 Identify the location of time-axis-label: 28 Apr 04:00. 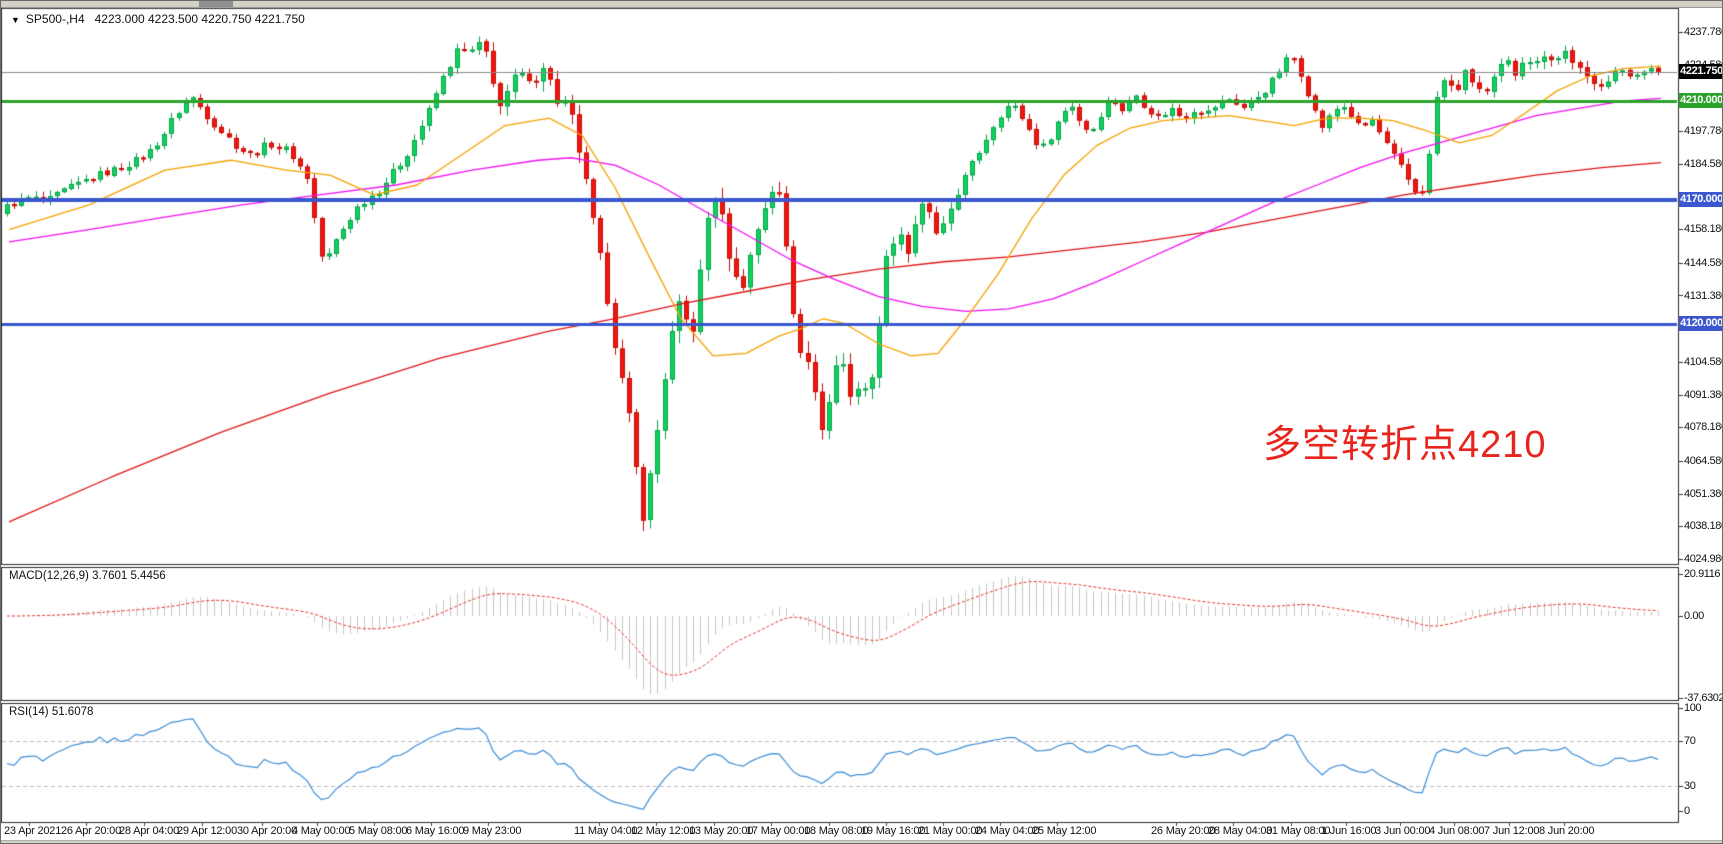
(149, 831).